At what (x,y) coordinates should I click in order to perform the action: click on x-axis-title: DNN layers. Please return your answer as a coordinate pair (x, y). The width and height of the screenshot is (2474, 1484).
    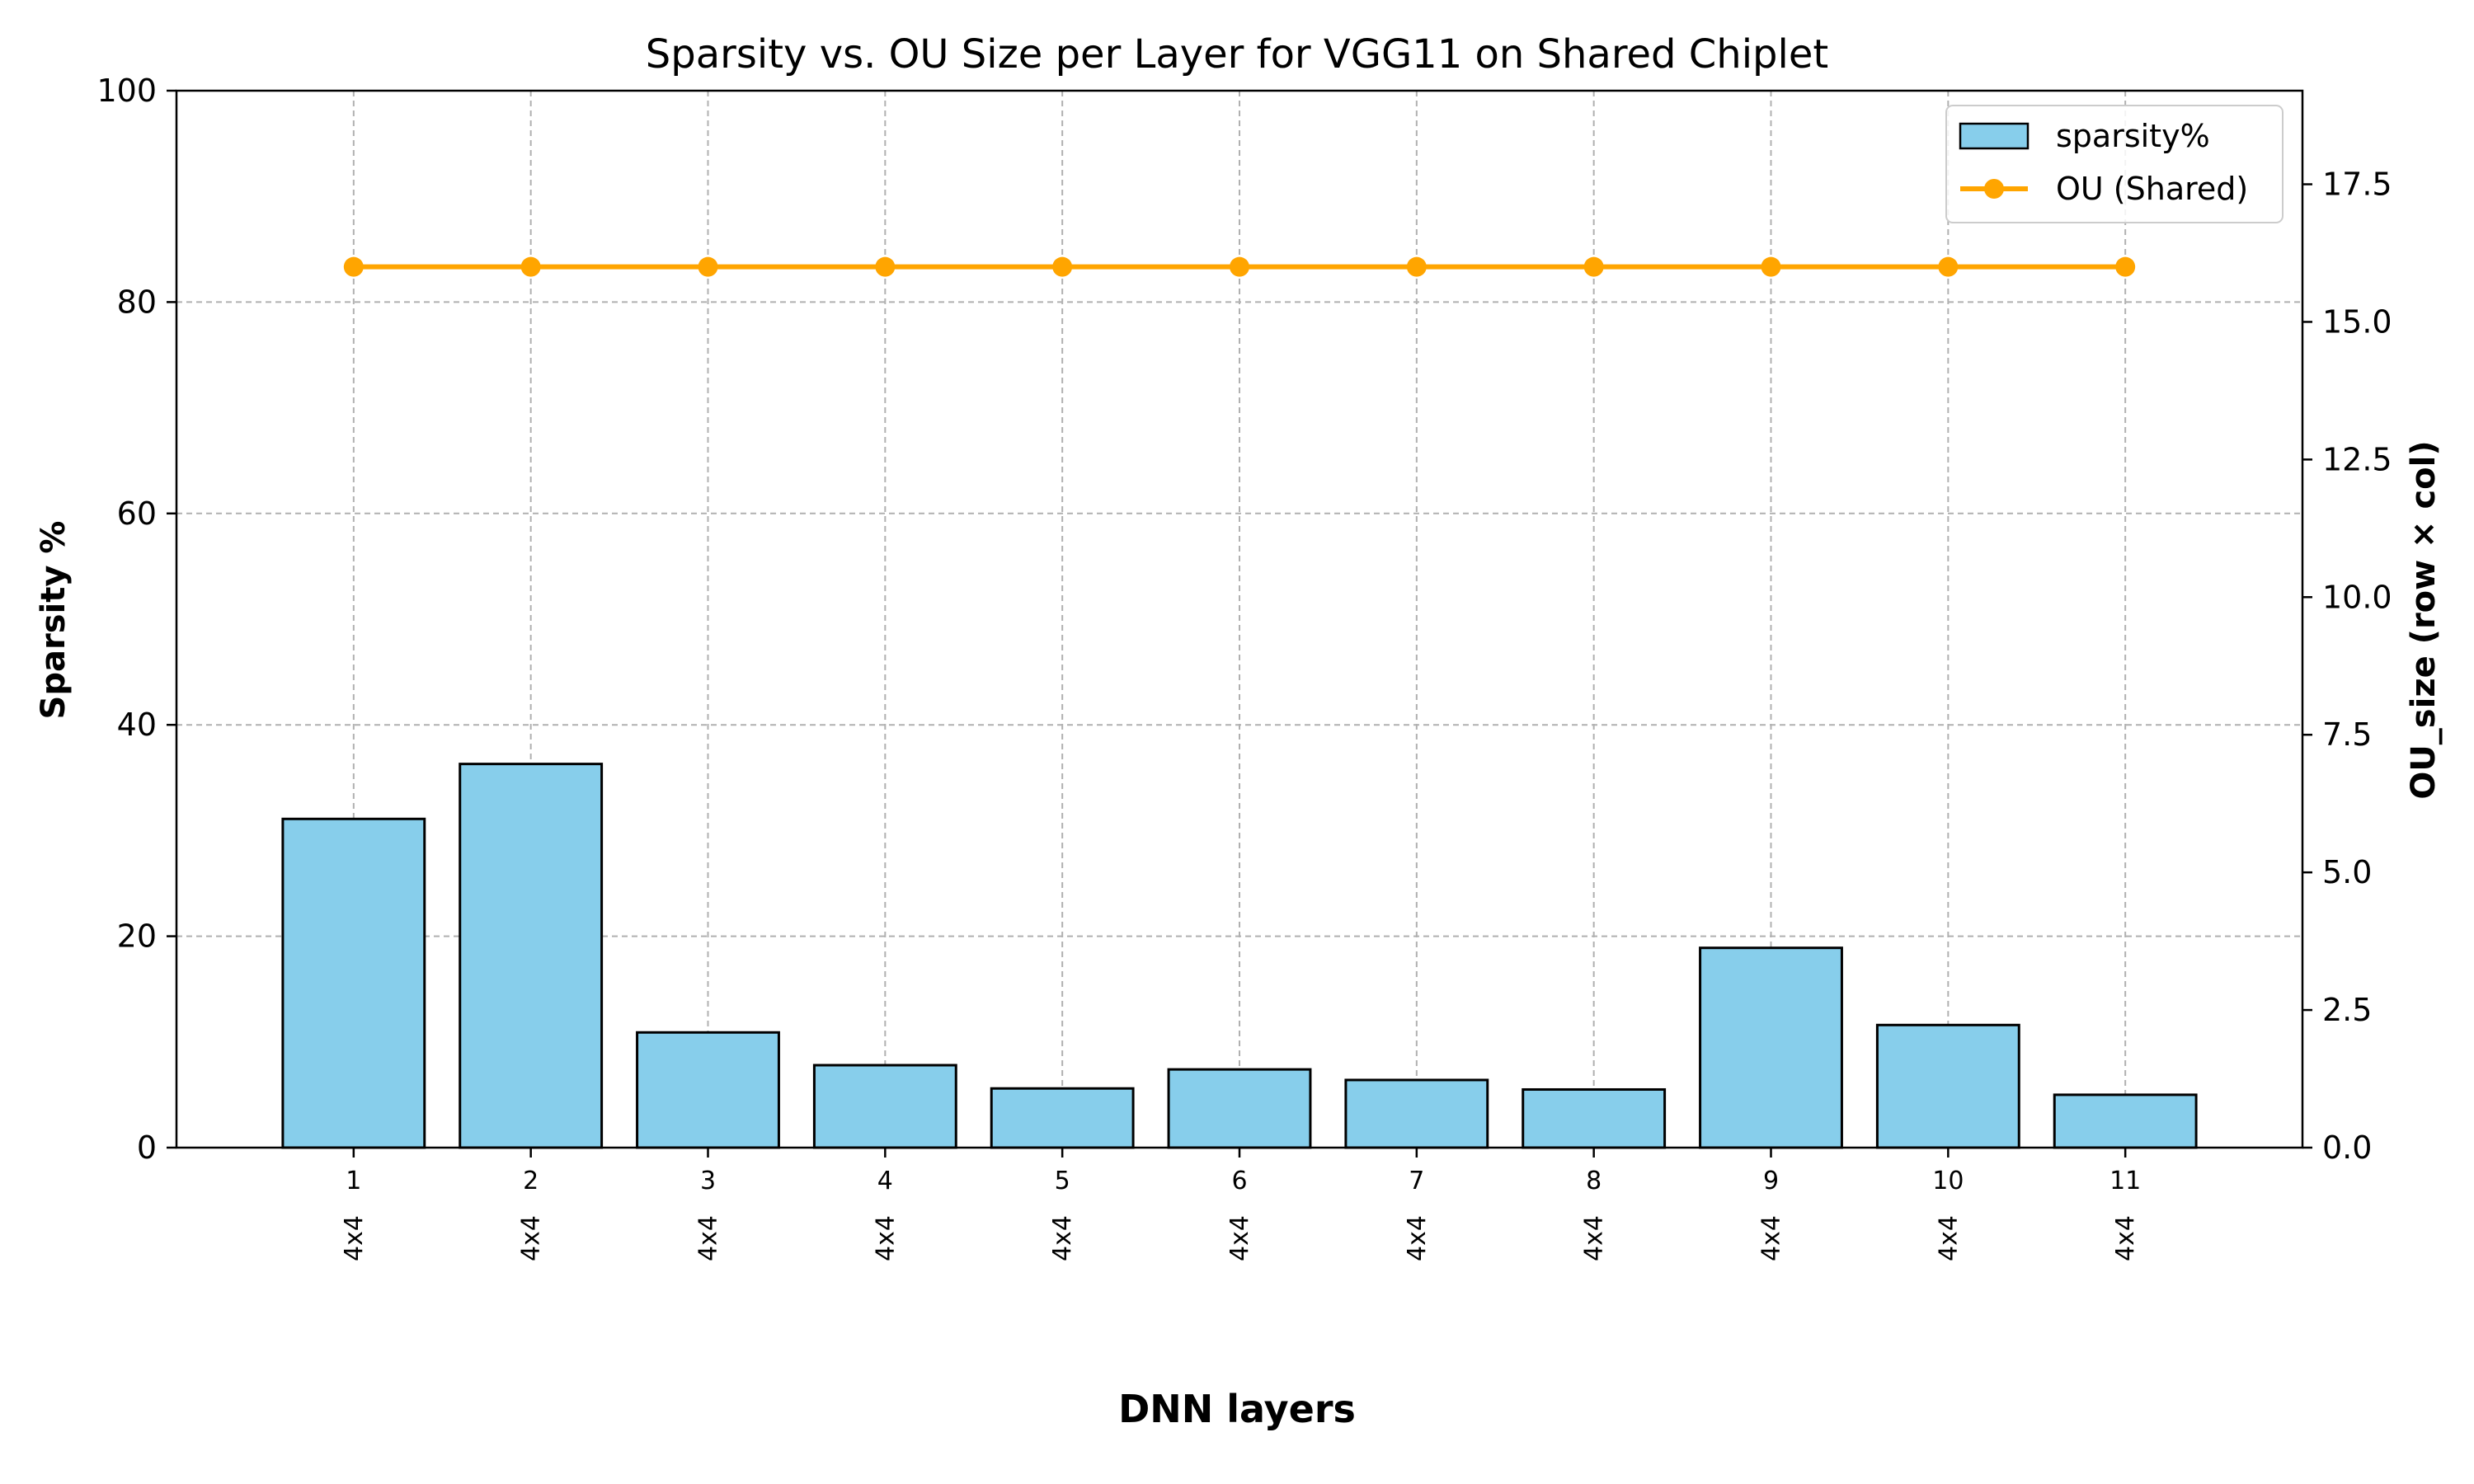
    Looking at the image, I should click on (1237, 1409).